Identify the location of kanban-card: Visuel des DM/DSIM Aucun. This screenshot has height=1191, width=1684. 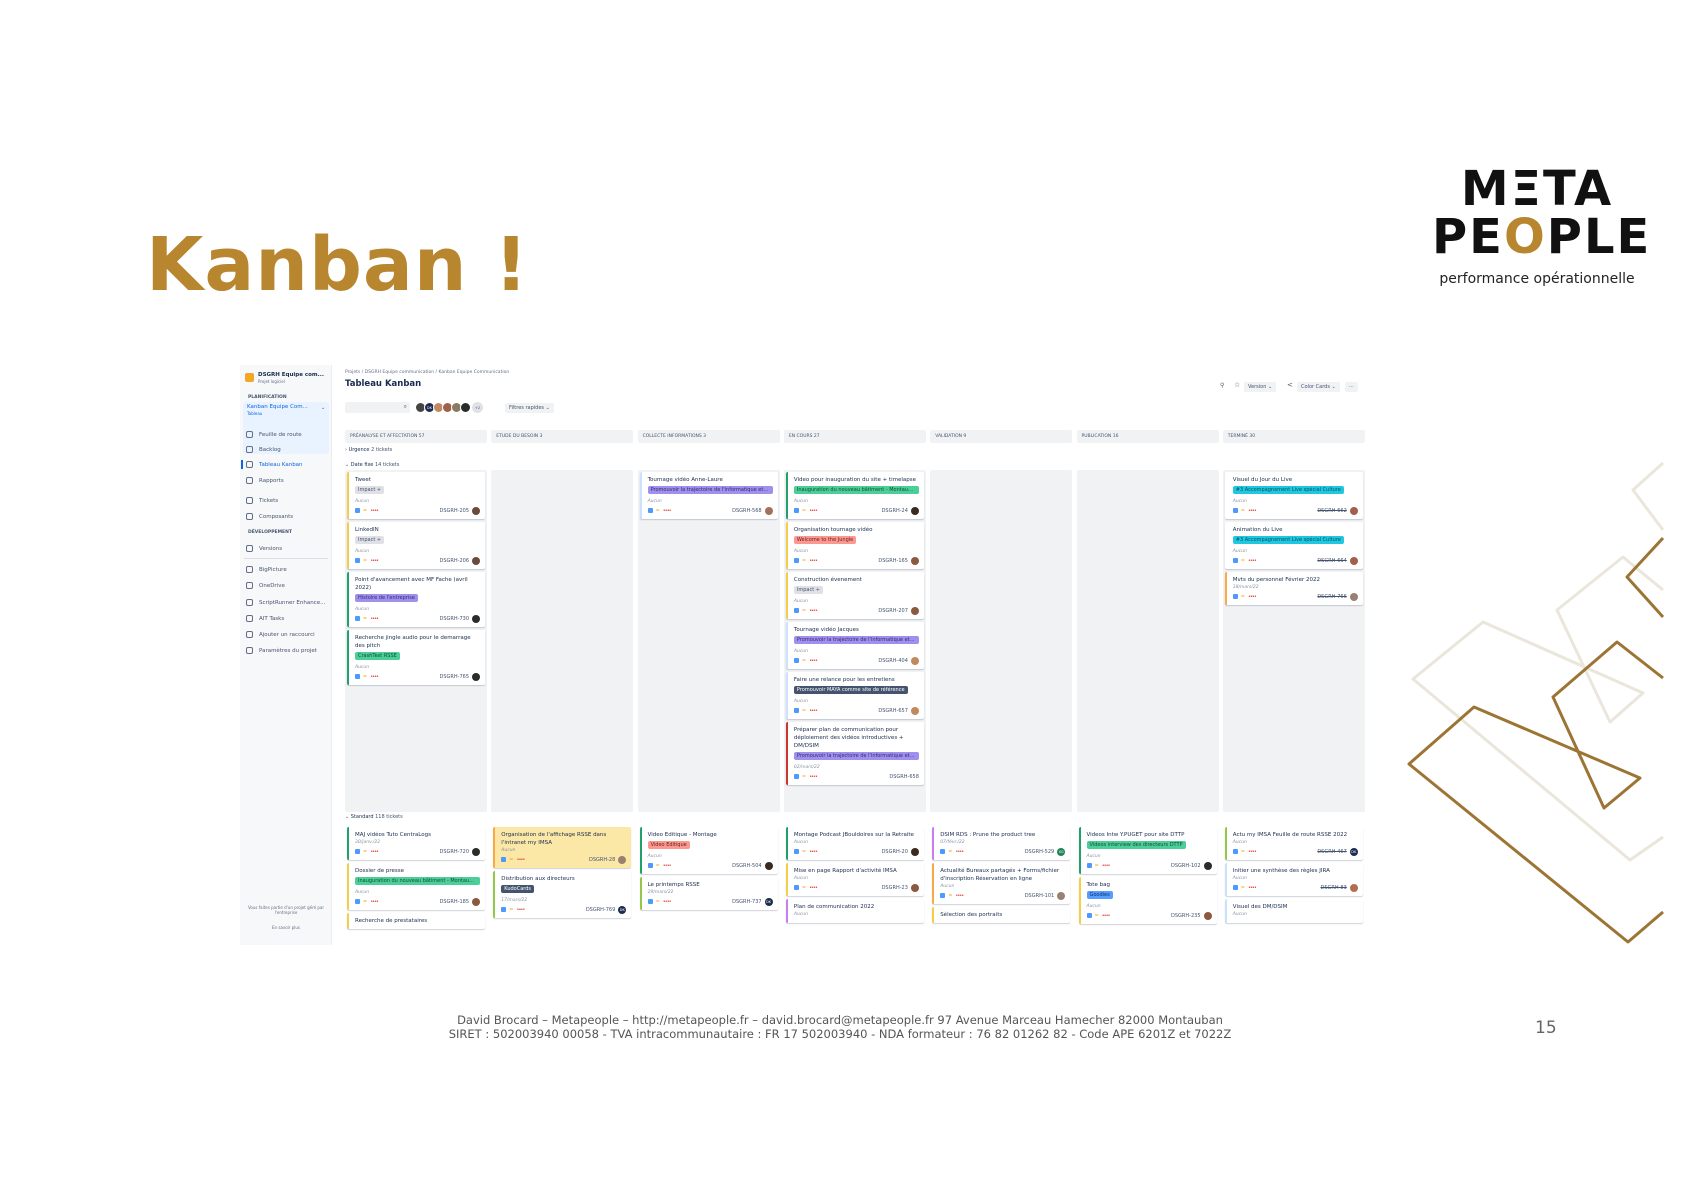
(1293, 911).